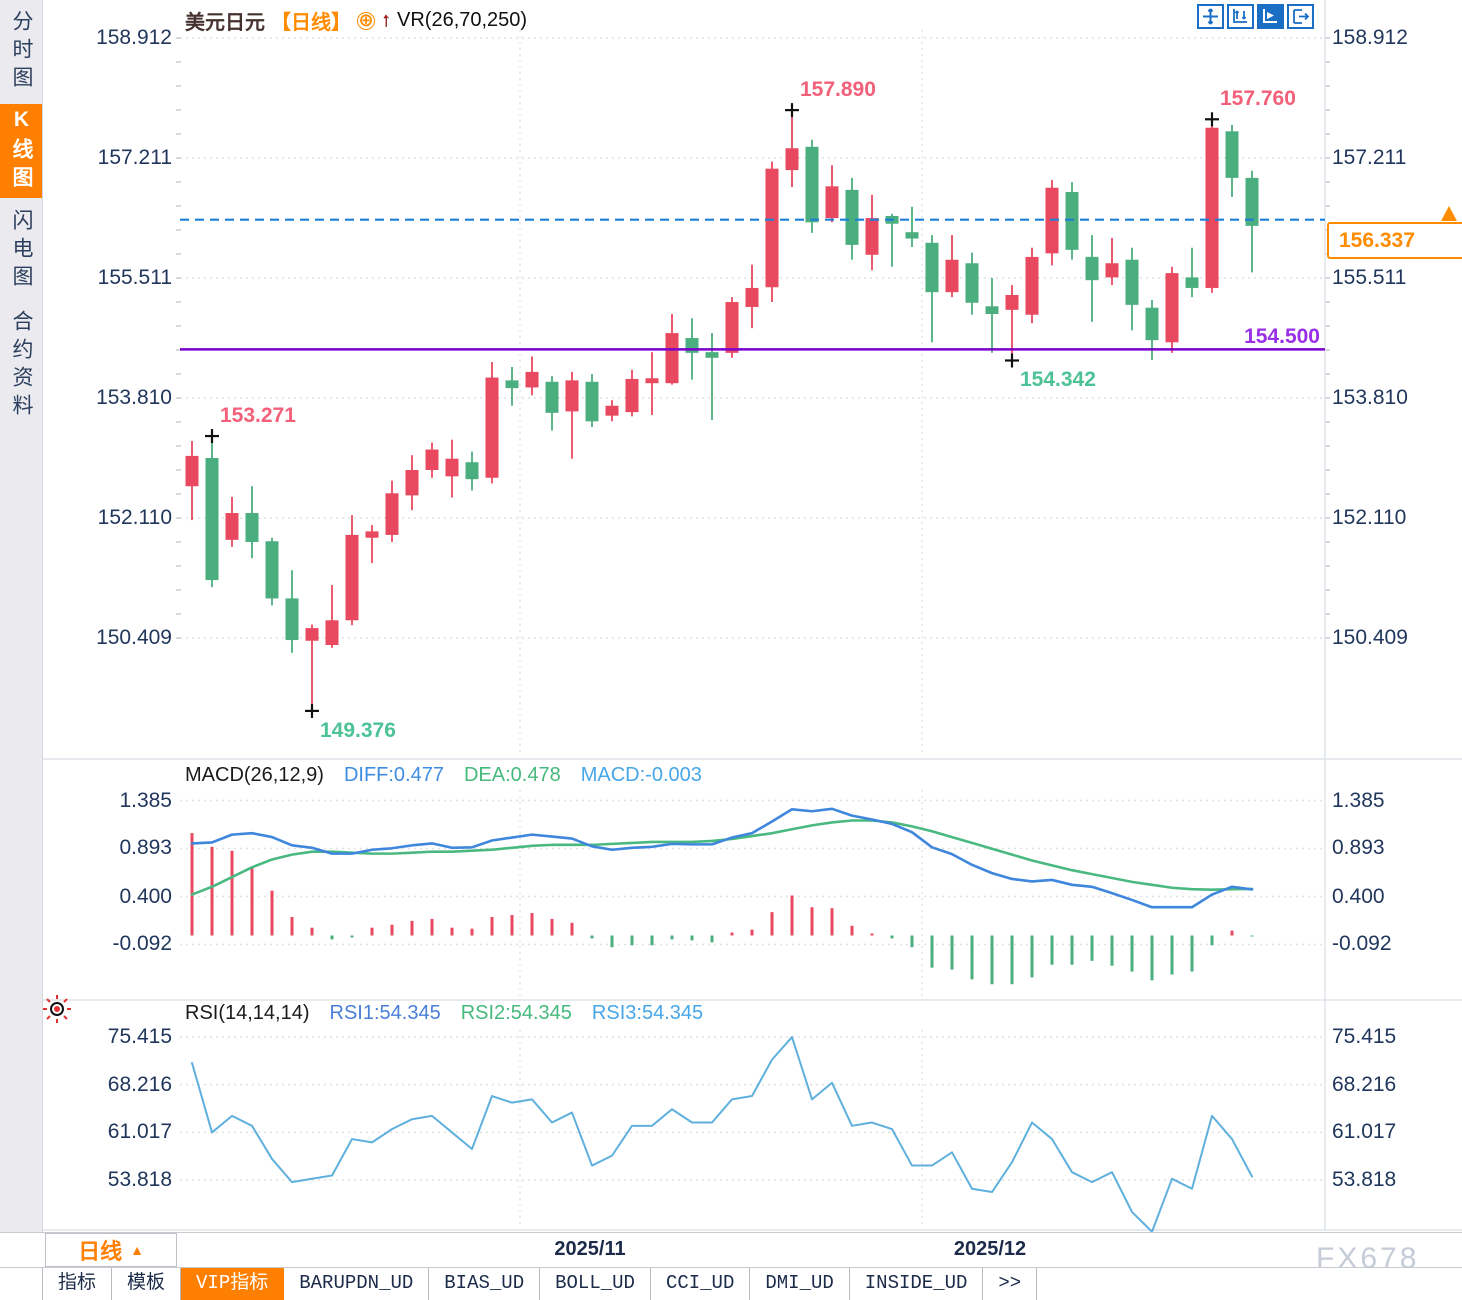 The width and height of the screenshot is (1462, 1300). I want to click on macd-dea-value: DEA:0.478, so click(512, 775).